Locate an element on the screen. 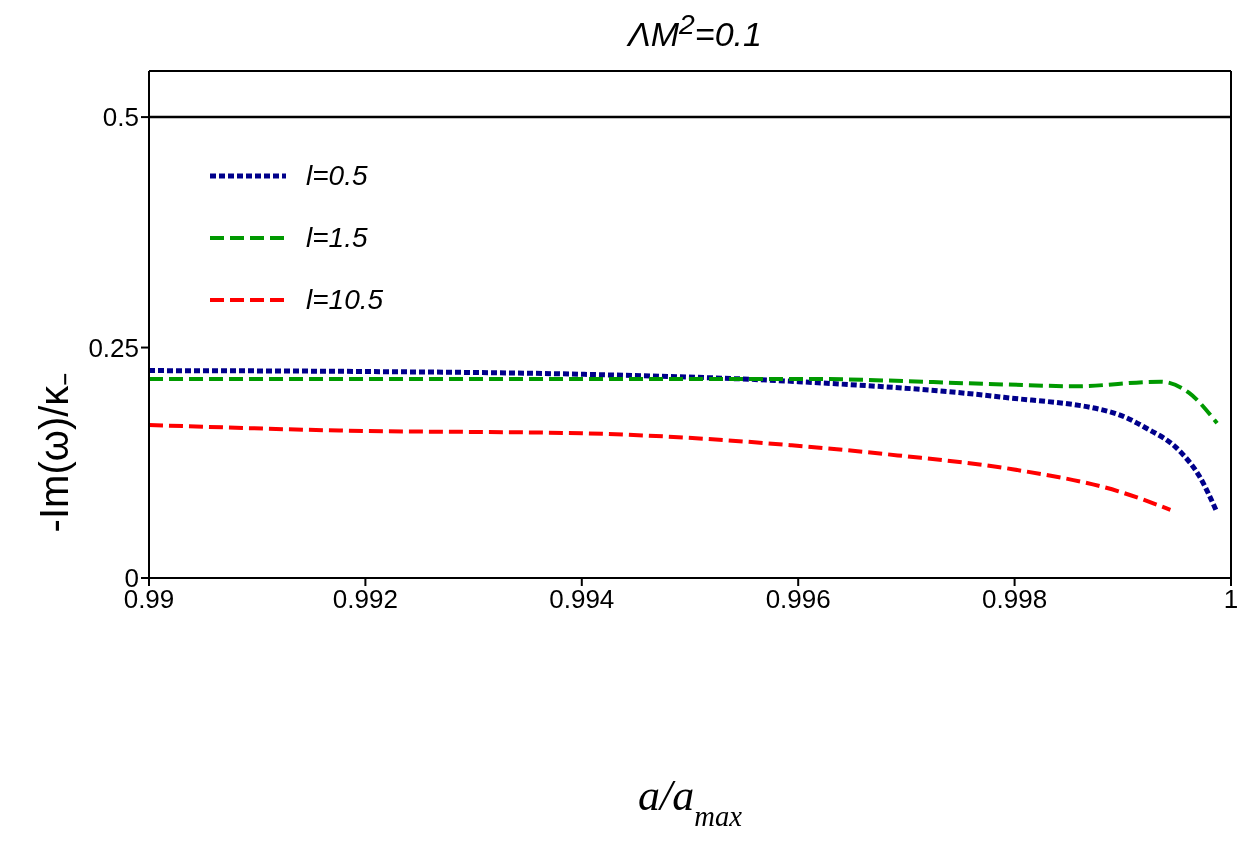 This screenshot has width=1250, height=861. y-axis-title: -Im(ω)/κ₋ is located at coordinates (54, 452).